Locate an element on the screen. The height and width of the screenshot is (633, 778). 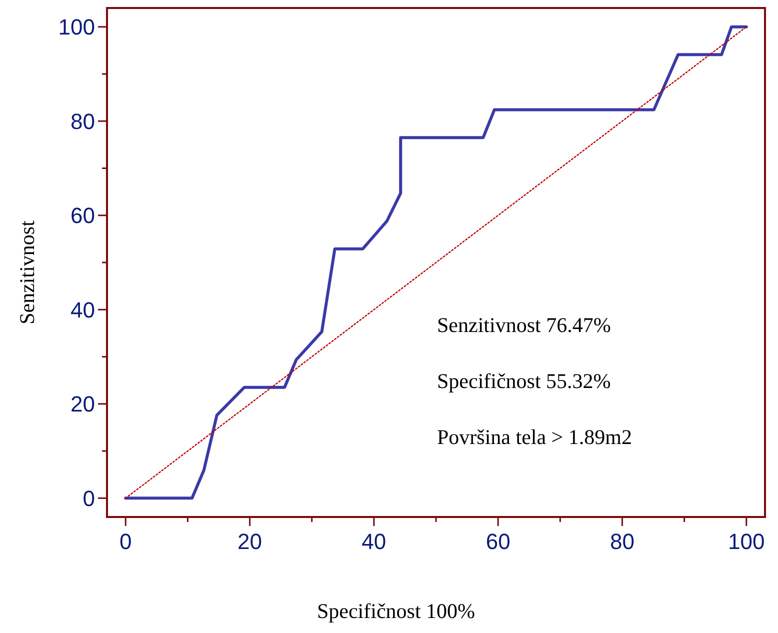
x-tick-label: 20 is located at coordinates (250, 541).